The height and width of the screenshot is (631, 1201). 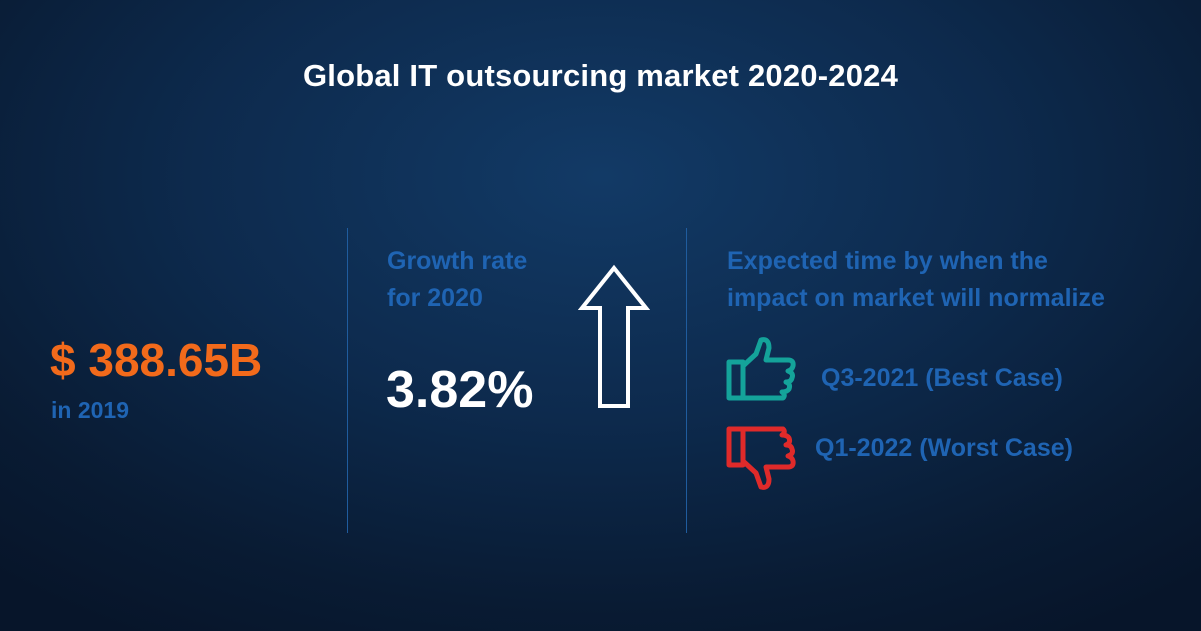 I want to click on growth-rate-label: Growth rate for 2020, so click(x=487, y=280).